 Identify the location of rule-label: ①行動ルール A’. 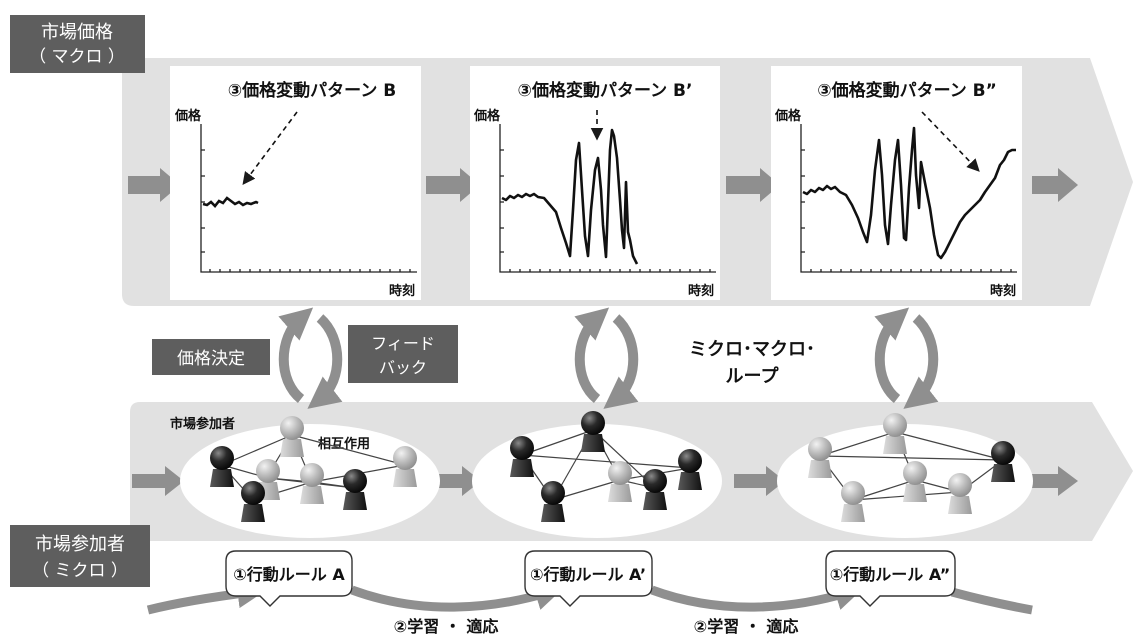
(588, 574).